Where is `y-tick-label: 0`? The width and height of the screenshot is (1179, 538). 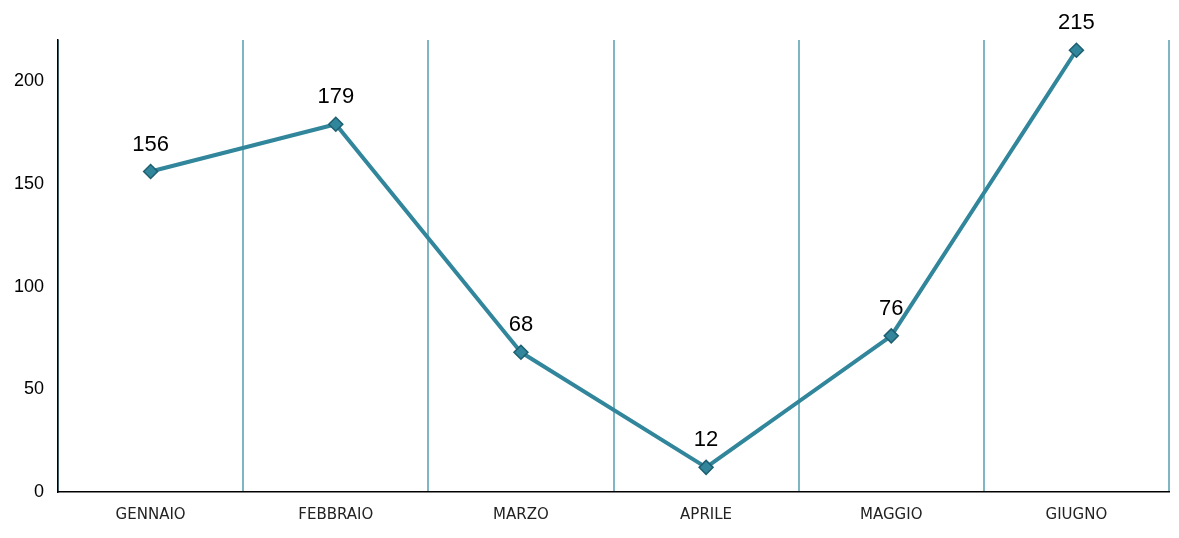
y-tick-label: 0 is located at coordinates (39, 490).